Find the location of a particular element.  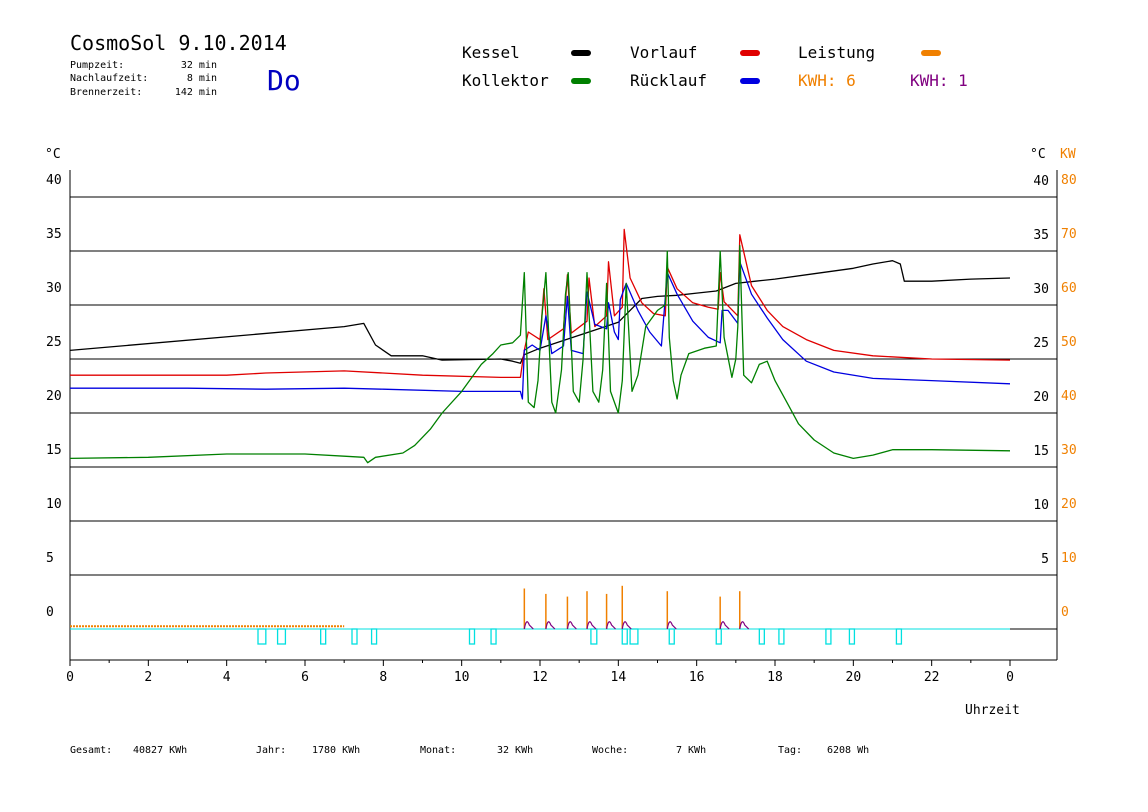

x-tick-label: 12 is located at coordinates (540, 677).